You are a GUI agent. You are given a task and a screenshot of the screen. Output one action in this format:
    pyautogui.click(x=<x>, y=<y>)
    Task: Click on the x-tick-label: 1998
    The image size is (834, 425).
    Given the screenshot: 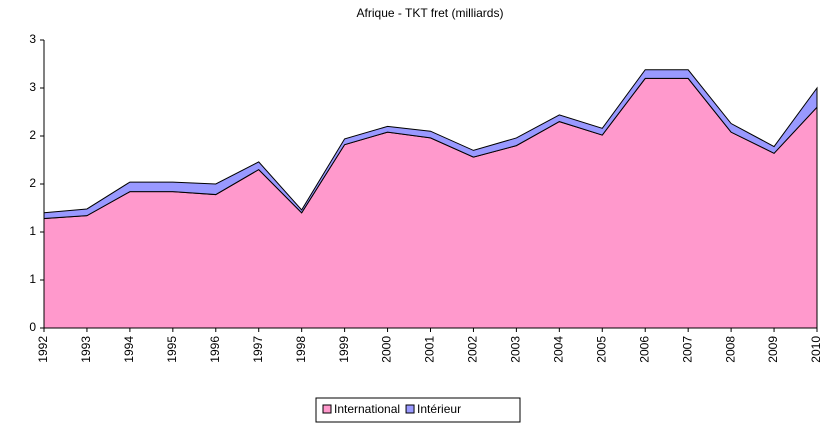 What is the action you would take?
    pyautogui.click(x=301, y=349)
    